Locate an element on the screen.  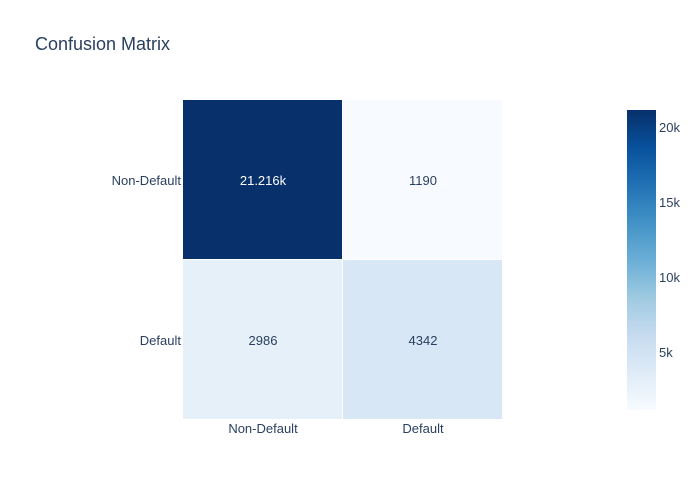
colorbar-tick-label: 5k is located at coordinates (666, 352).